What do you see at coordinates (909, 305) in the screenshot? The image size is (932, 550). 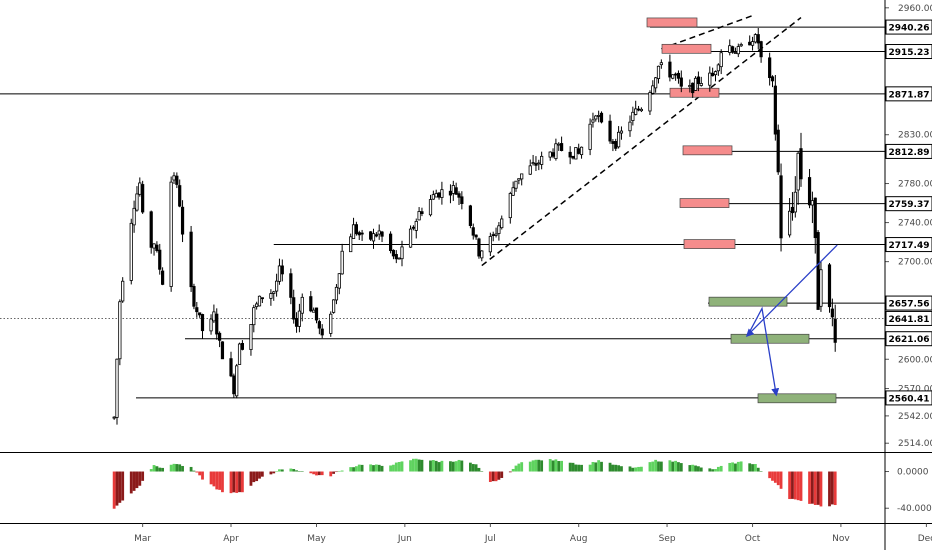 I see `level-label: 2657.56` at bounding box center [909, 305].